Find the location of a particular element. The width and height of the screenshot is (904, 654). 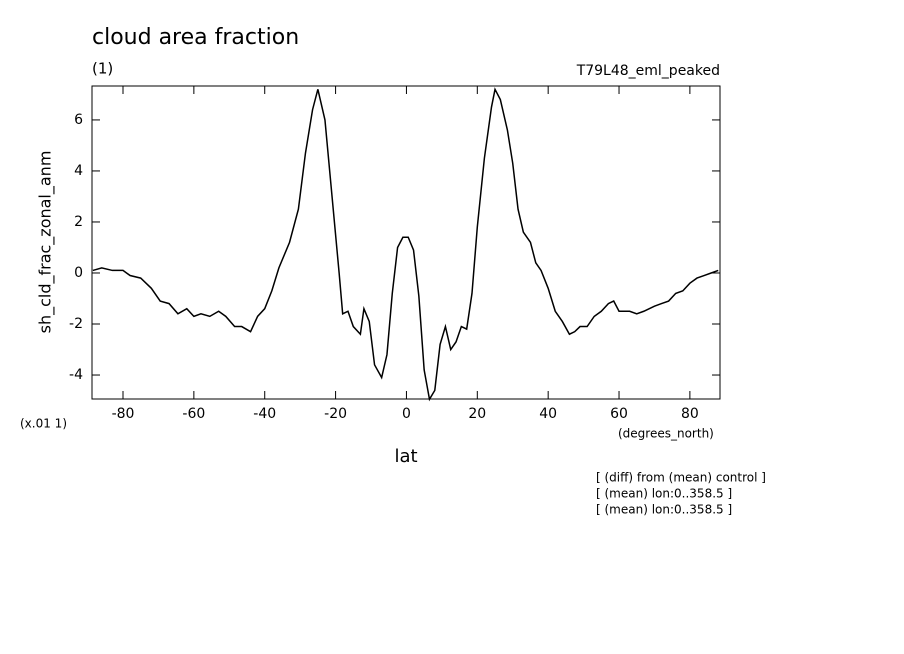

x-tick-label: -80 is located at coordinates (123, 414).